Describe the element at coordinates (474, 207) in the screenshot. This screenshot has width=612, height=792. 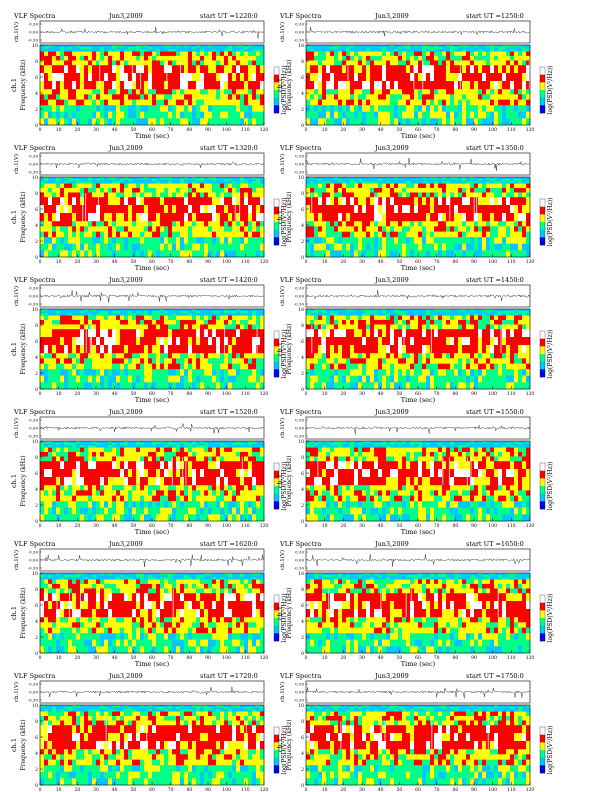
I see `spectrogram-gap` at that location.